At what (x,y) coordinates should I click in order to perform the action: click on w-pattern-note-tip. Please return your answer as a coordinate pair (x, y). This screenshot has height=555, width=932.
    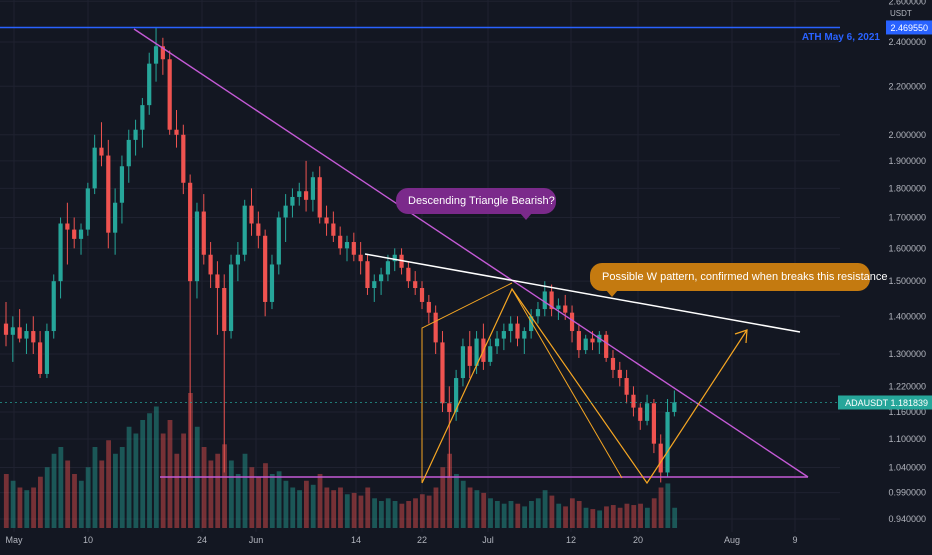
    Looking at the image, I should click on (612, 293).